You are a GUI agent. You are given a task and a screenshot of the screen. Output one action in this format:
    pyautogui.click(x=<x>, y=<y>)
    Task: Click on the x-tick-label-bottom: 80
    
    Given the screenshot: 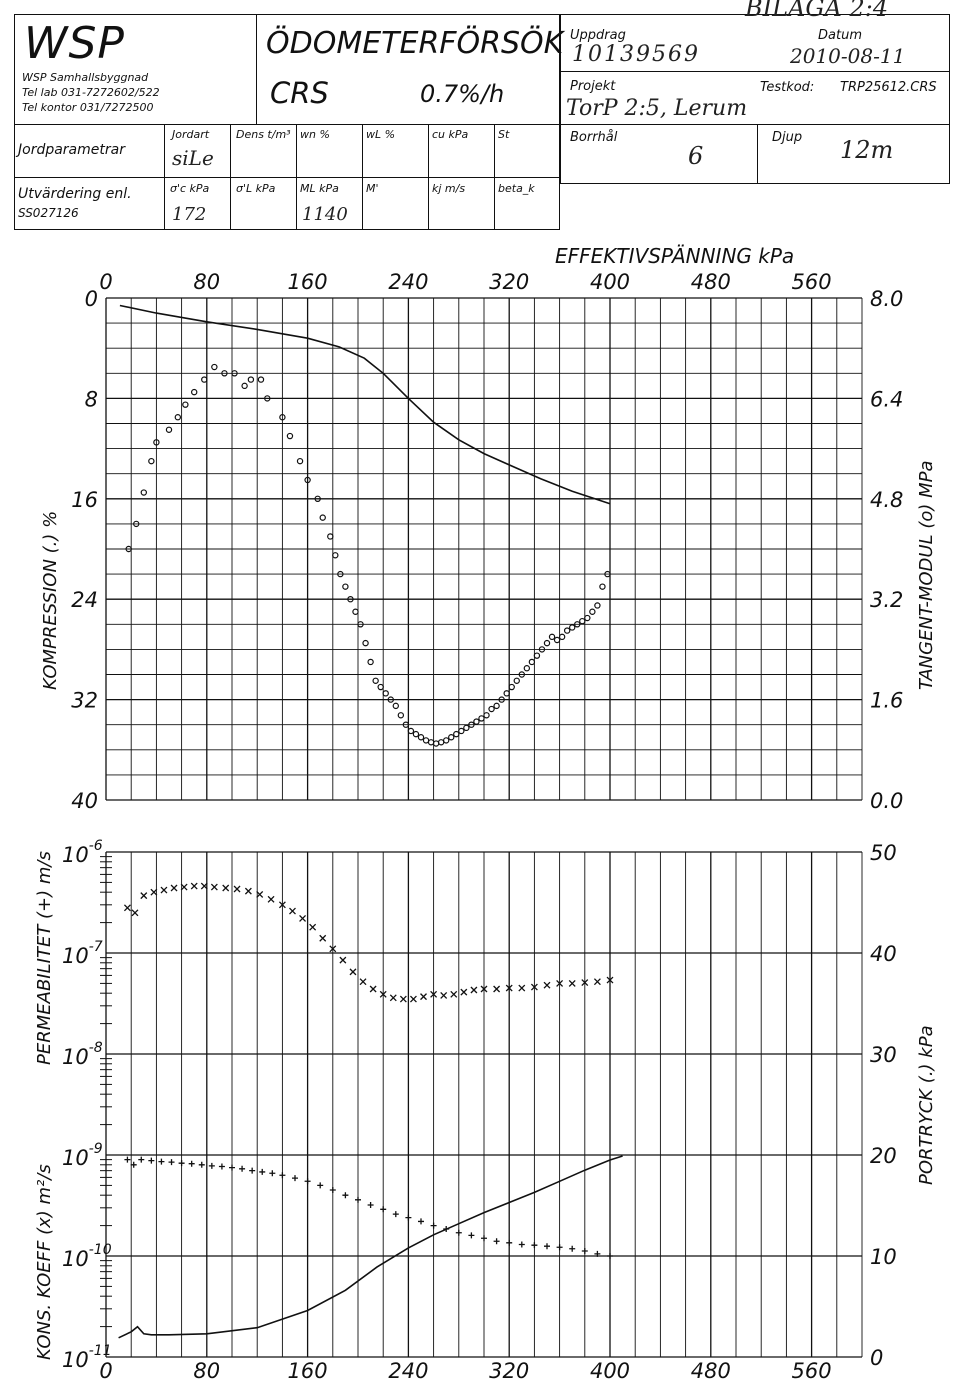 What is the action you would take?
    pyautogui.click(x=206, y=1371)
    